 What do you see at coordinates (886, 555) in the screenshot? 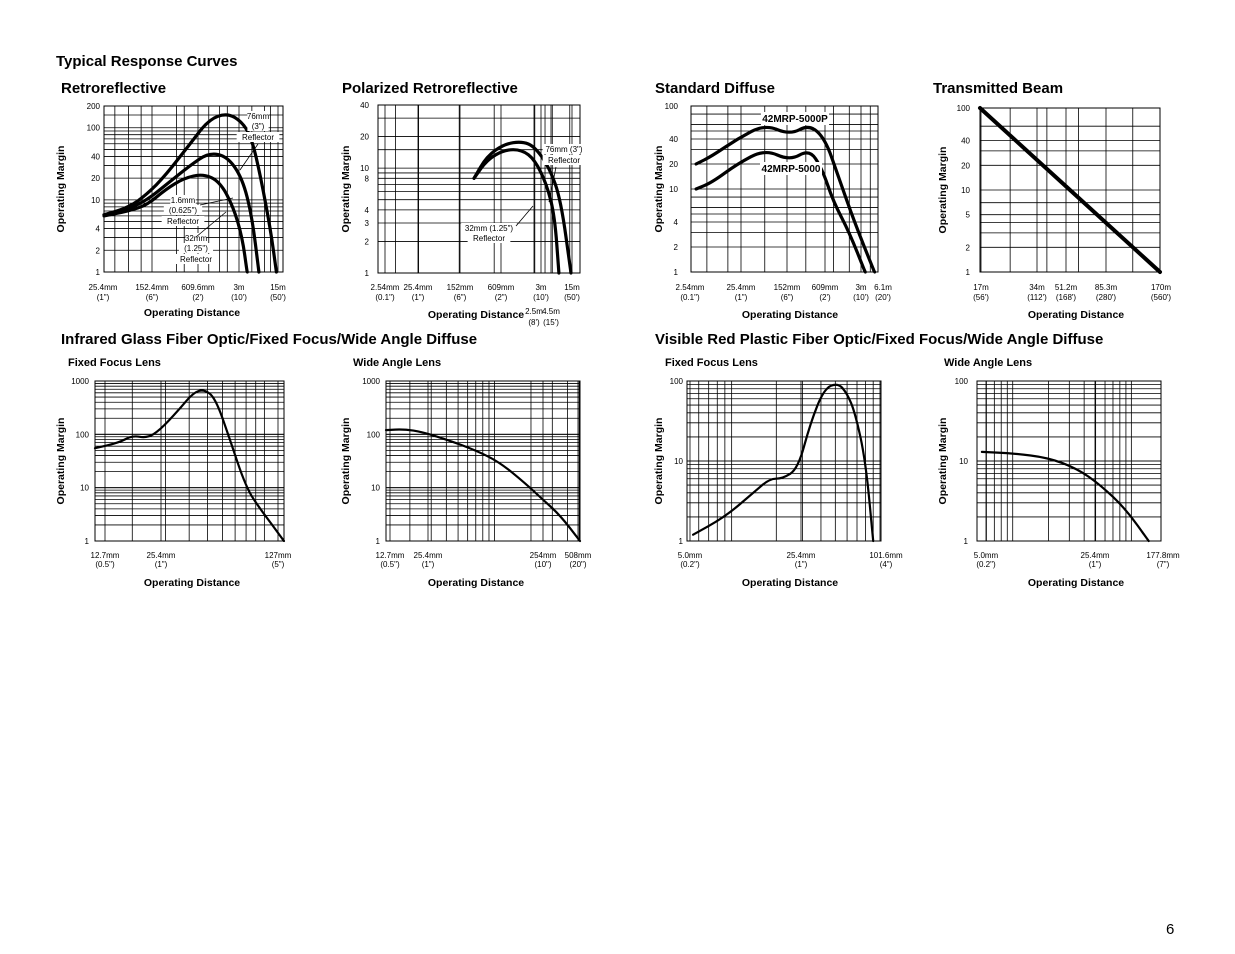
I see `x-tick-label: 101.6mm` at bounding box center [886, 555].